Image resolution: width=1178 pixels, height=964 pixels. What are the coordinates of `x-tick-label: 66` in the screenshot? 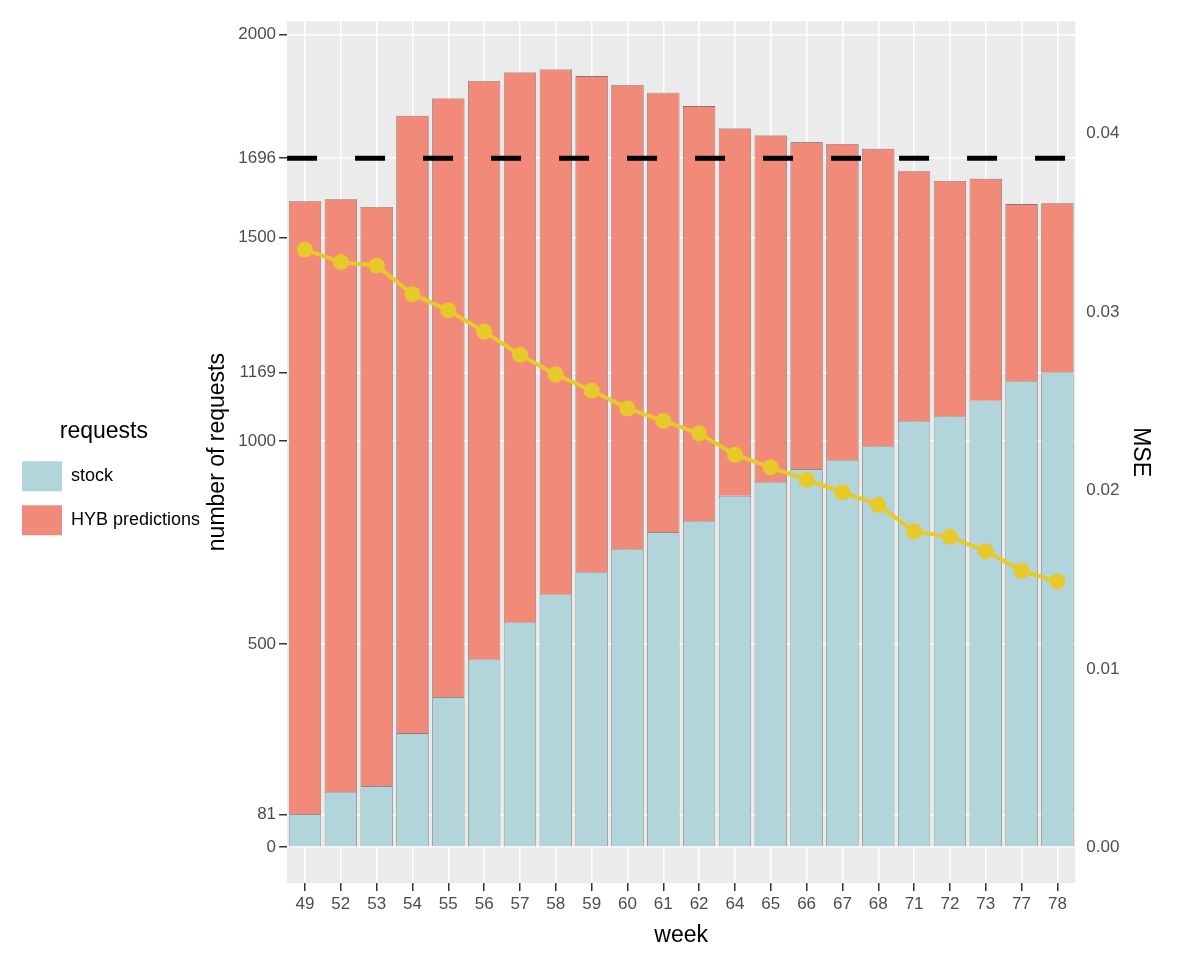 It's located at (807, 903).